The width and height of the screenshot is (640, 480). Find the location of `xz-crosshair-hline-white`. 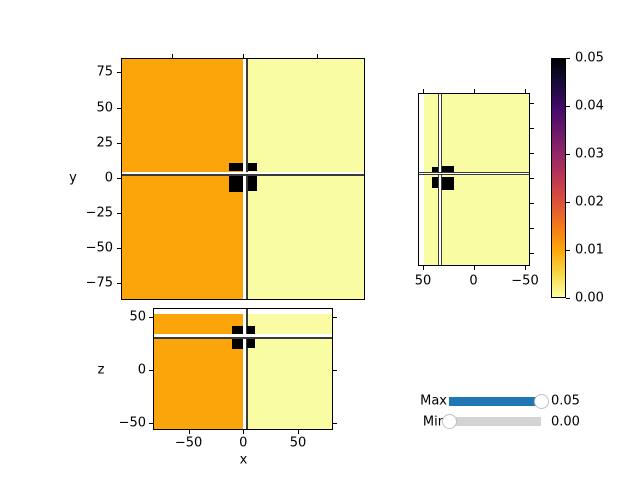

xz-crosshair-hline-white is located at coordinates (243, 335).